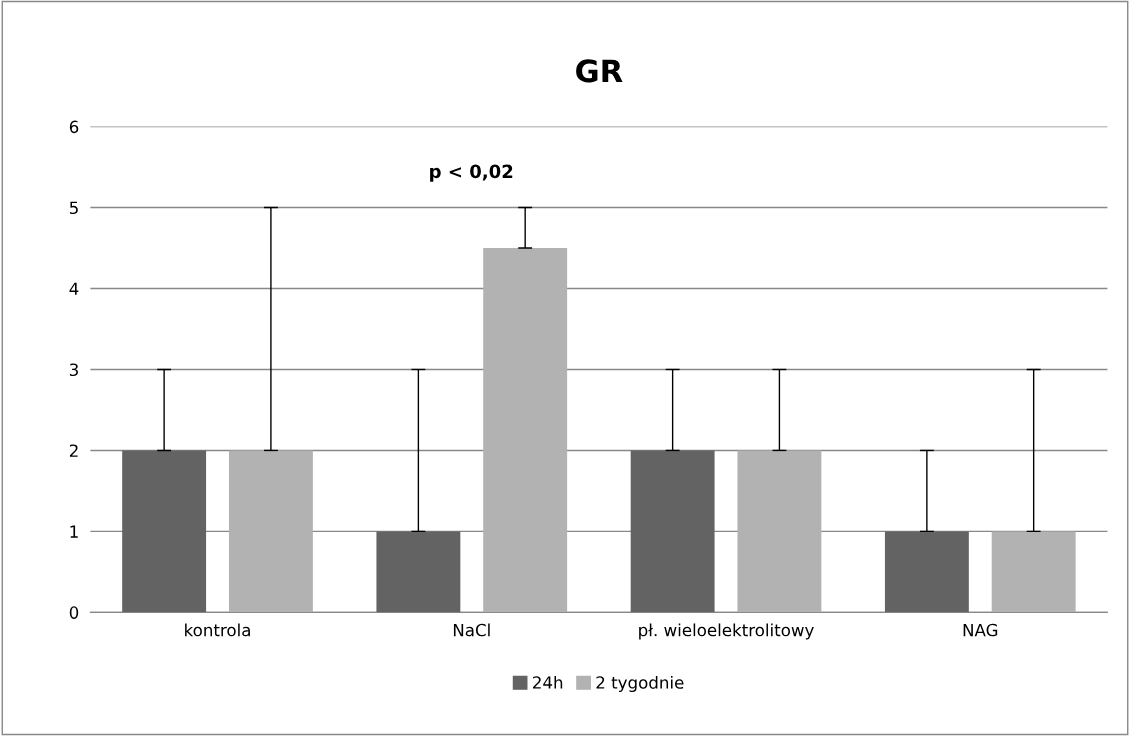 The image size is (1130, 736). What do you see at coordinates (74, 612) in the screenshot?
I see `y-tick-label: 0` at bounding box center [74, 612].